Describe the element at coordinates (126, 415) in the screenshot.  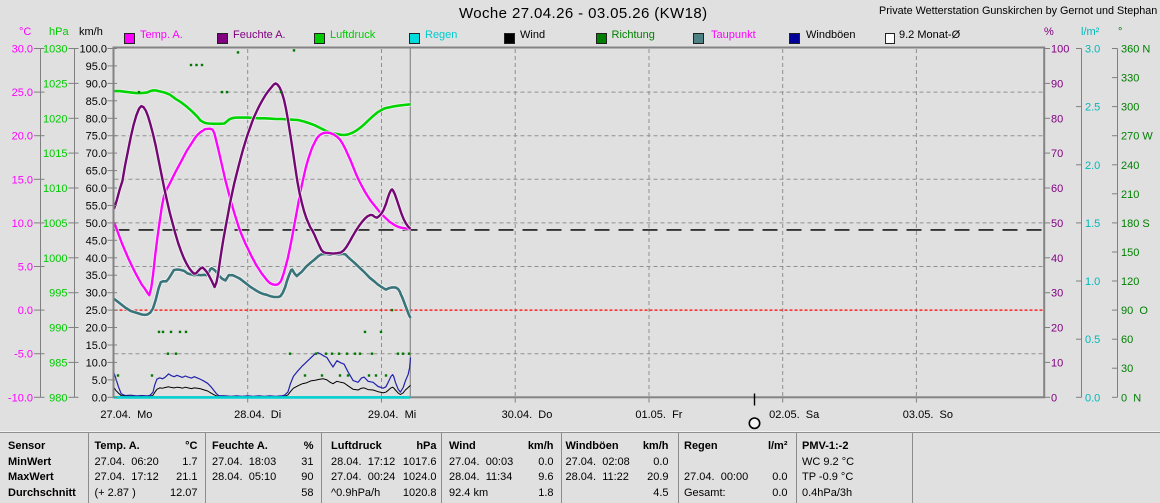
I see `svg-text: 27.04. Mo` at that location.